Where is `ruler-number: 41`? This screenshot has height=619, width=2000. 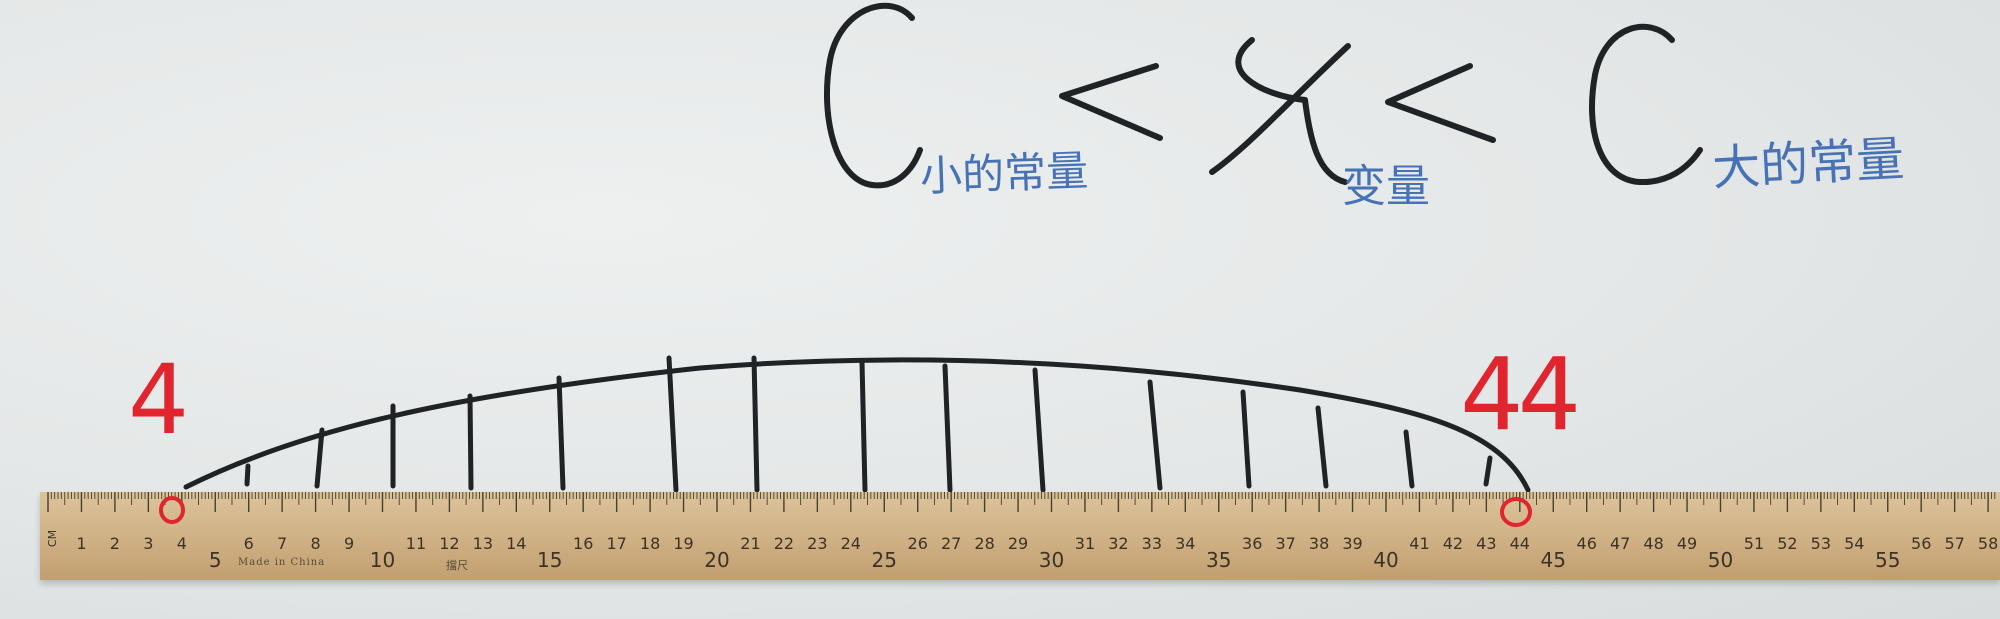 ruler-number: 41 is located at coordinates (1419, 543).